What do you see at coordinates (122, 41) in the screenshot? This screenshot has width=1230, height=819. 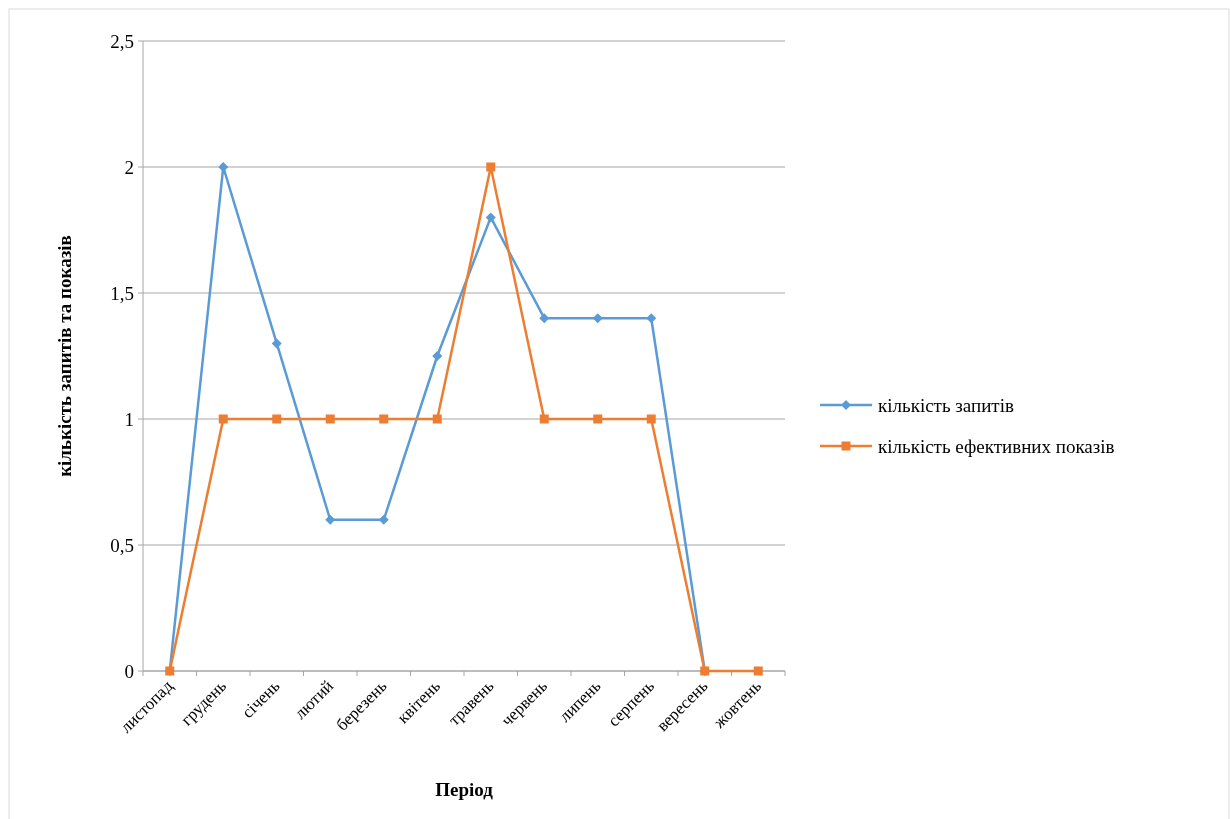 I see `y-tick-label: 2,5` at bounding box center [122, 41].